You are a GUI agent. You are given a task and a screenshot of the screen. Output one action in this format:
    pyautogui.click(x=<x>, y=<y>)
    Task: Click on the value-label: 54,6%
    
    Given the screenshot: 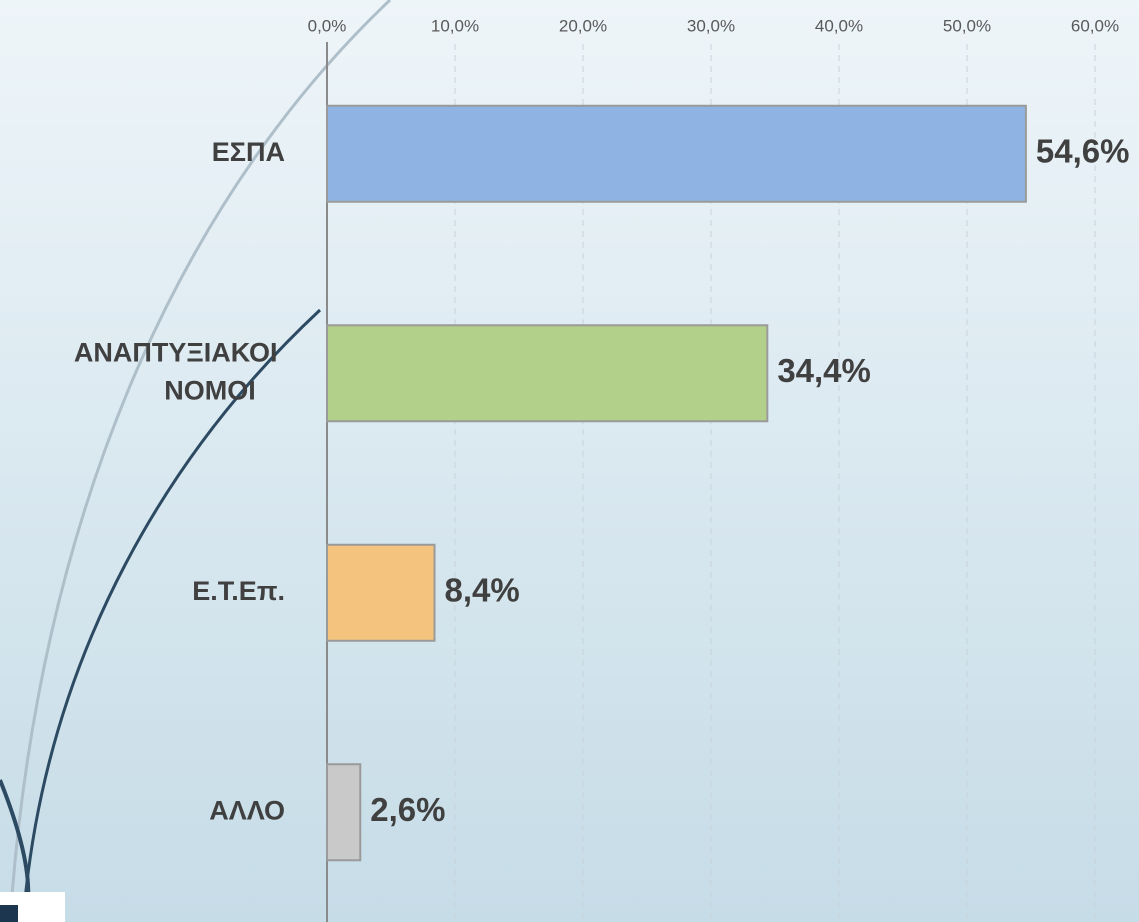 What is the action you would take?
    pyautogui.click(x=1083, y=150)
    